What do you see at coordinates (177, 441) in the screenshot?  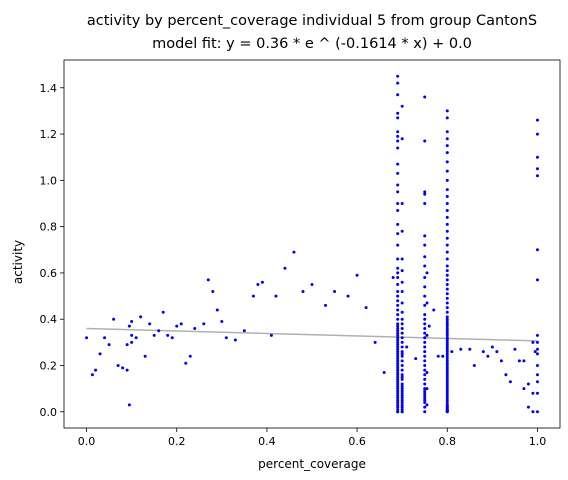 I see `x-tick-label: 0.2` at bounding box center [177, 441].